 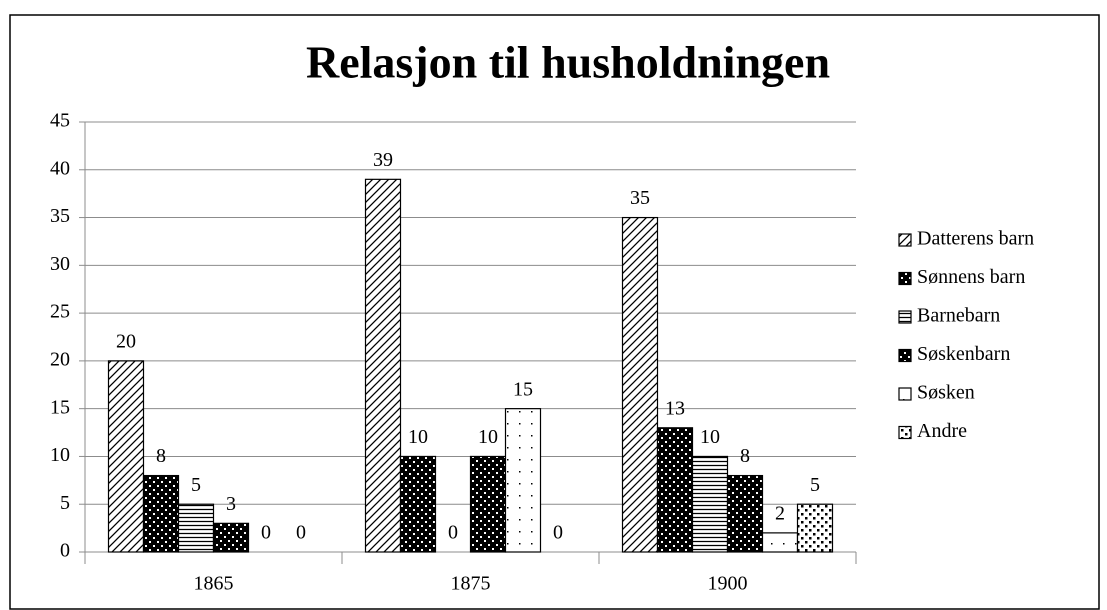 What do you see at coordinates (946, 393) in the screenshot?
I see `legend-label: Søsken` at bounding box center [946, 393].